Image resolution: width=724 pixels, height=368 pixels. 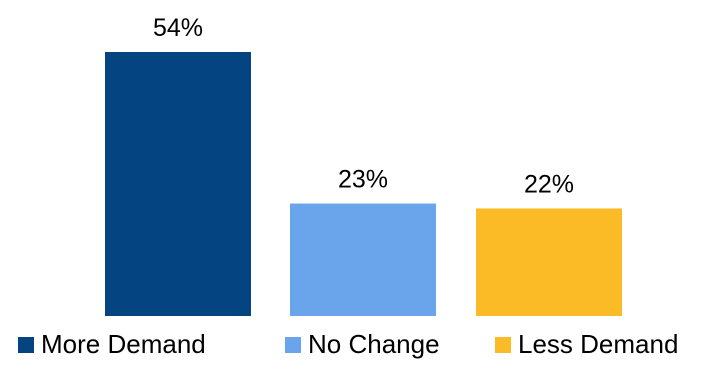 What do you see at coordinates (123, 344) in the screenshot?
I see `legend-label: More Demand` at bounding box center [123, 344].